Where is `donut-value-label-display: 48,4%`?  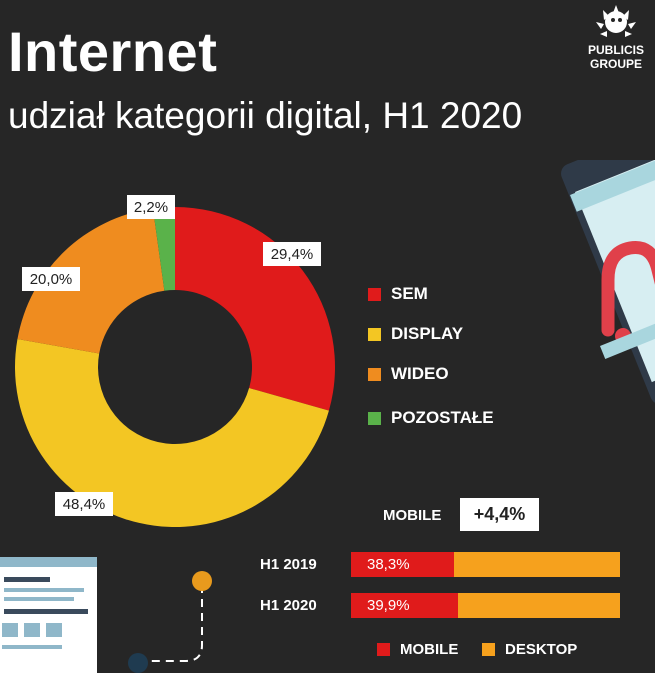 donut-value-label-display: 48,4% is located at coordinates (84, 504).